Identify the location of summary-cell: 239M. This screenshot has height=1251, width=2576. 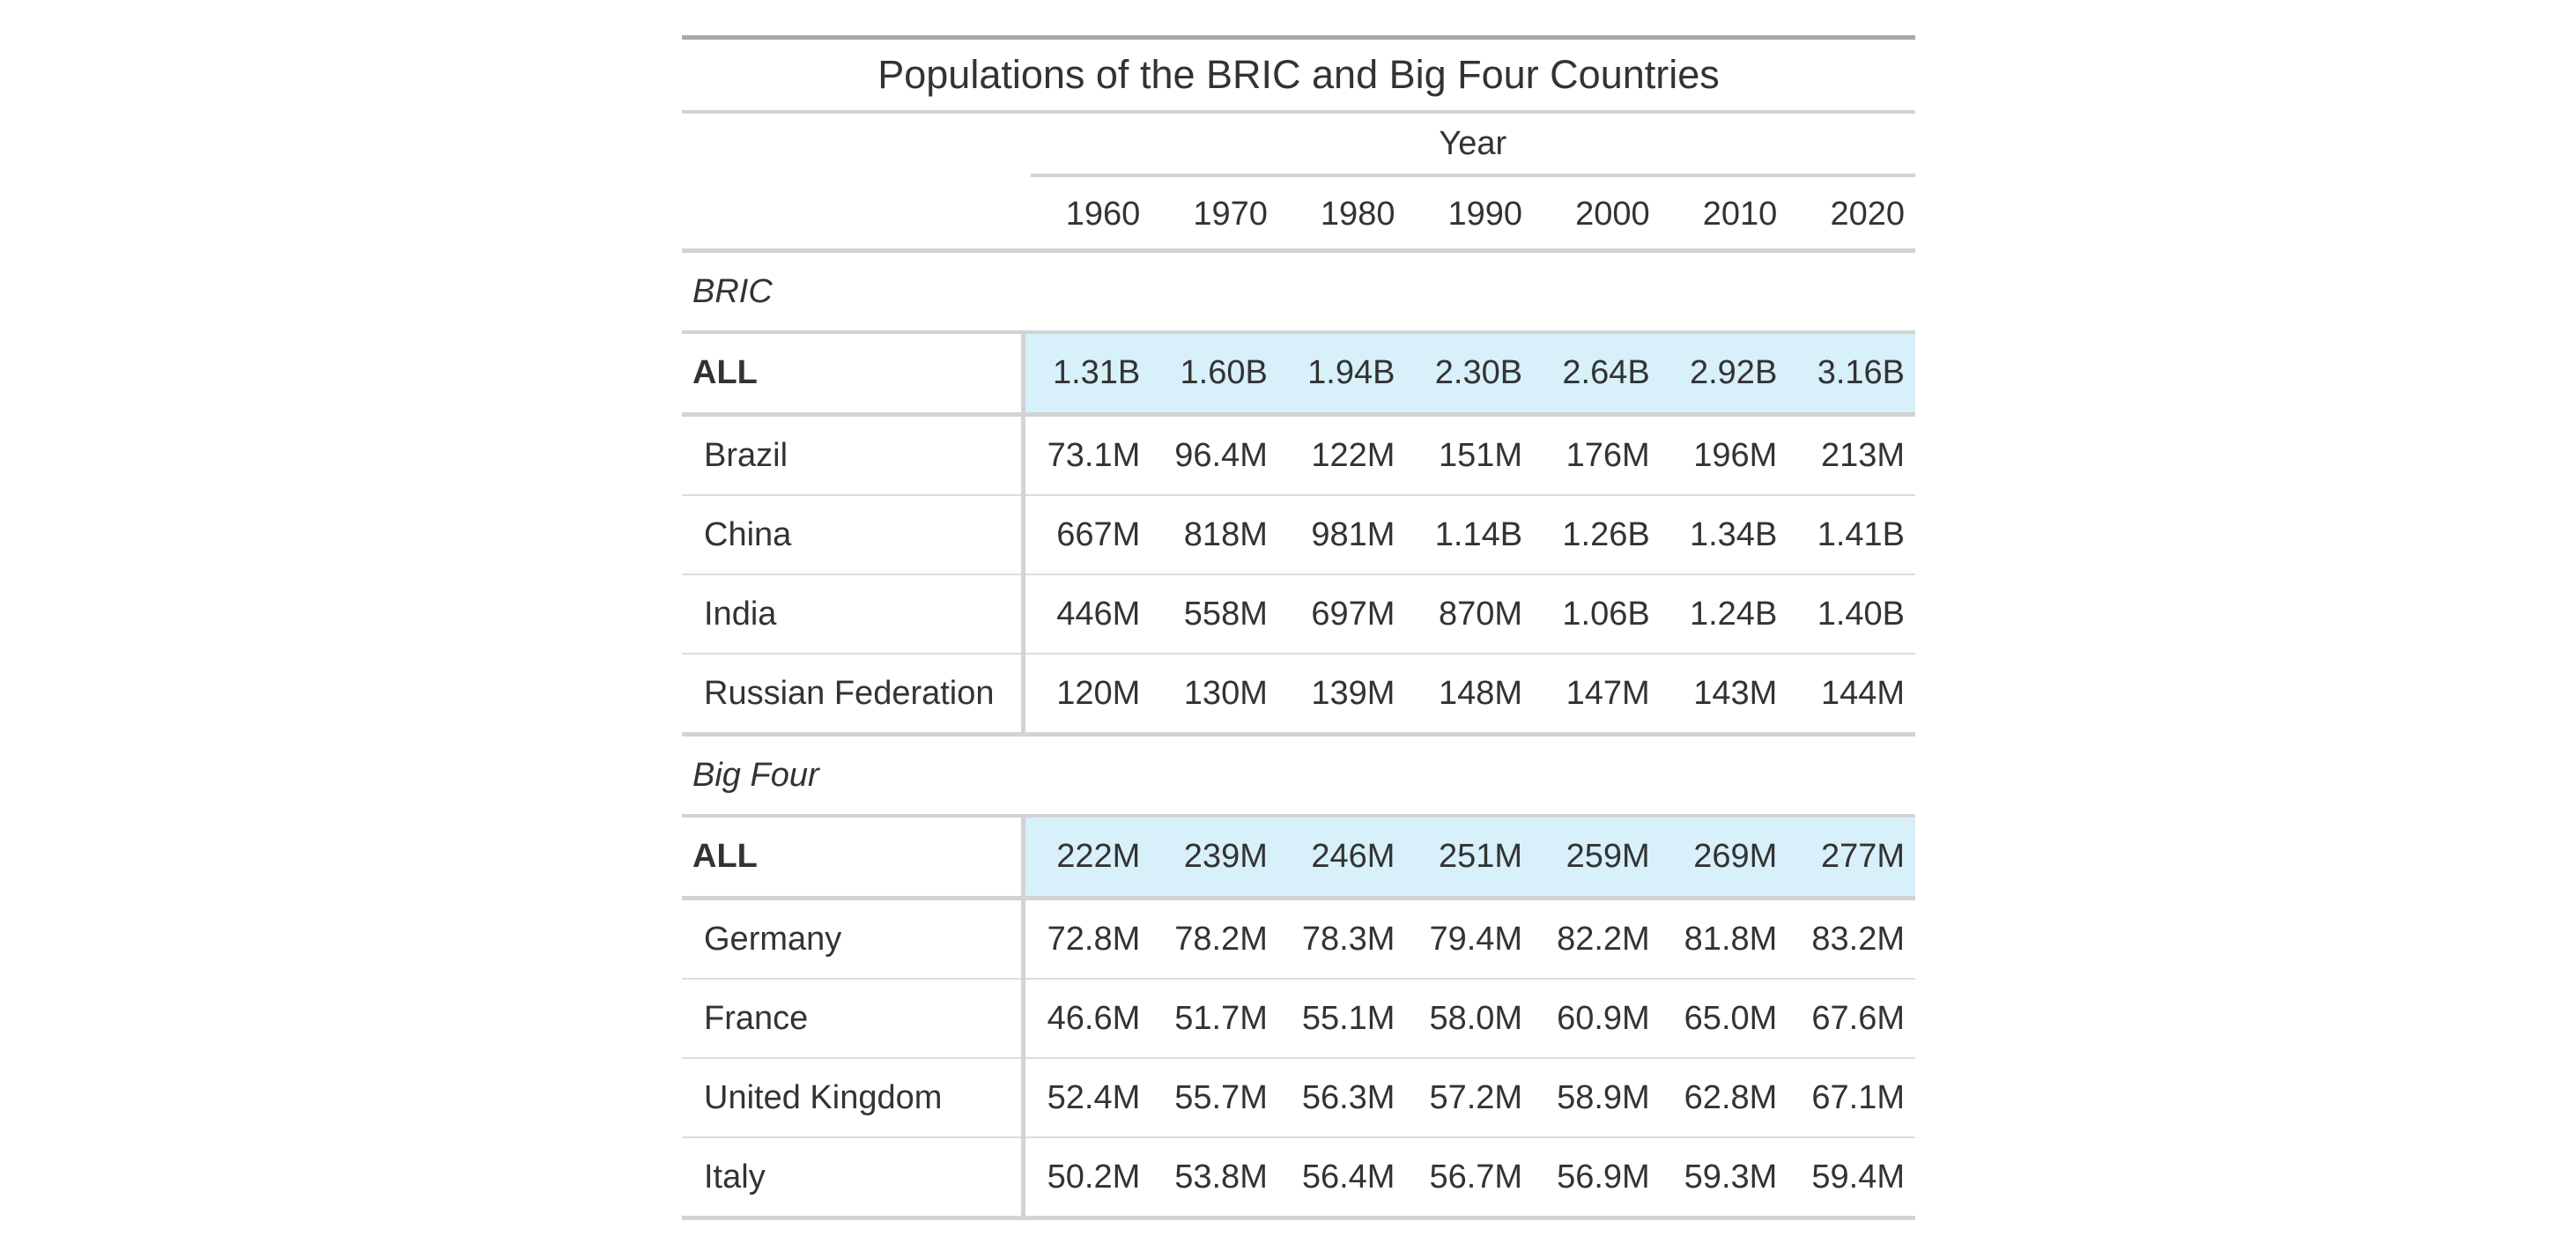
(1214, 858).